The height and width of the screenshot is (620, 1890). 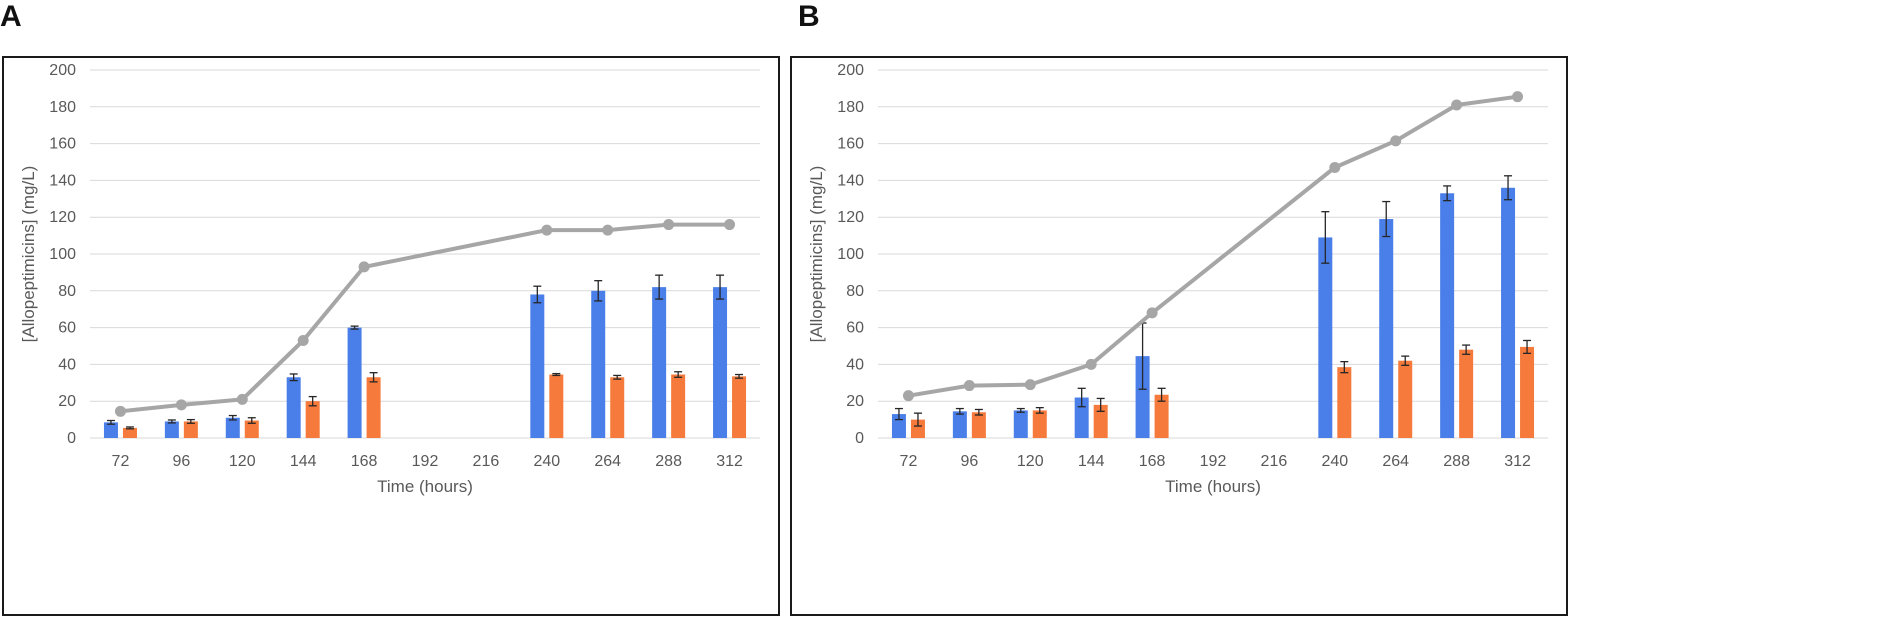 What do you see at coordinates (1274, 461) in the screenshot?
I see `x-tick-label: 216` at bounding box center [1274, 461].